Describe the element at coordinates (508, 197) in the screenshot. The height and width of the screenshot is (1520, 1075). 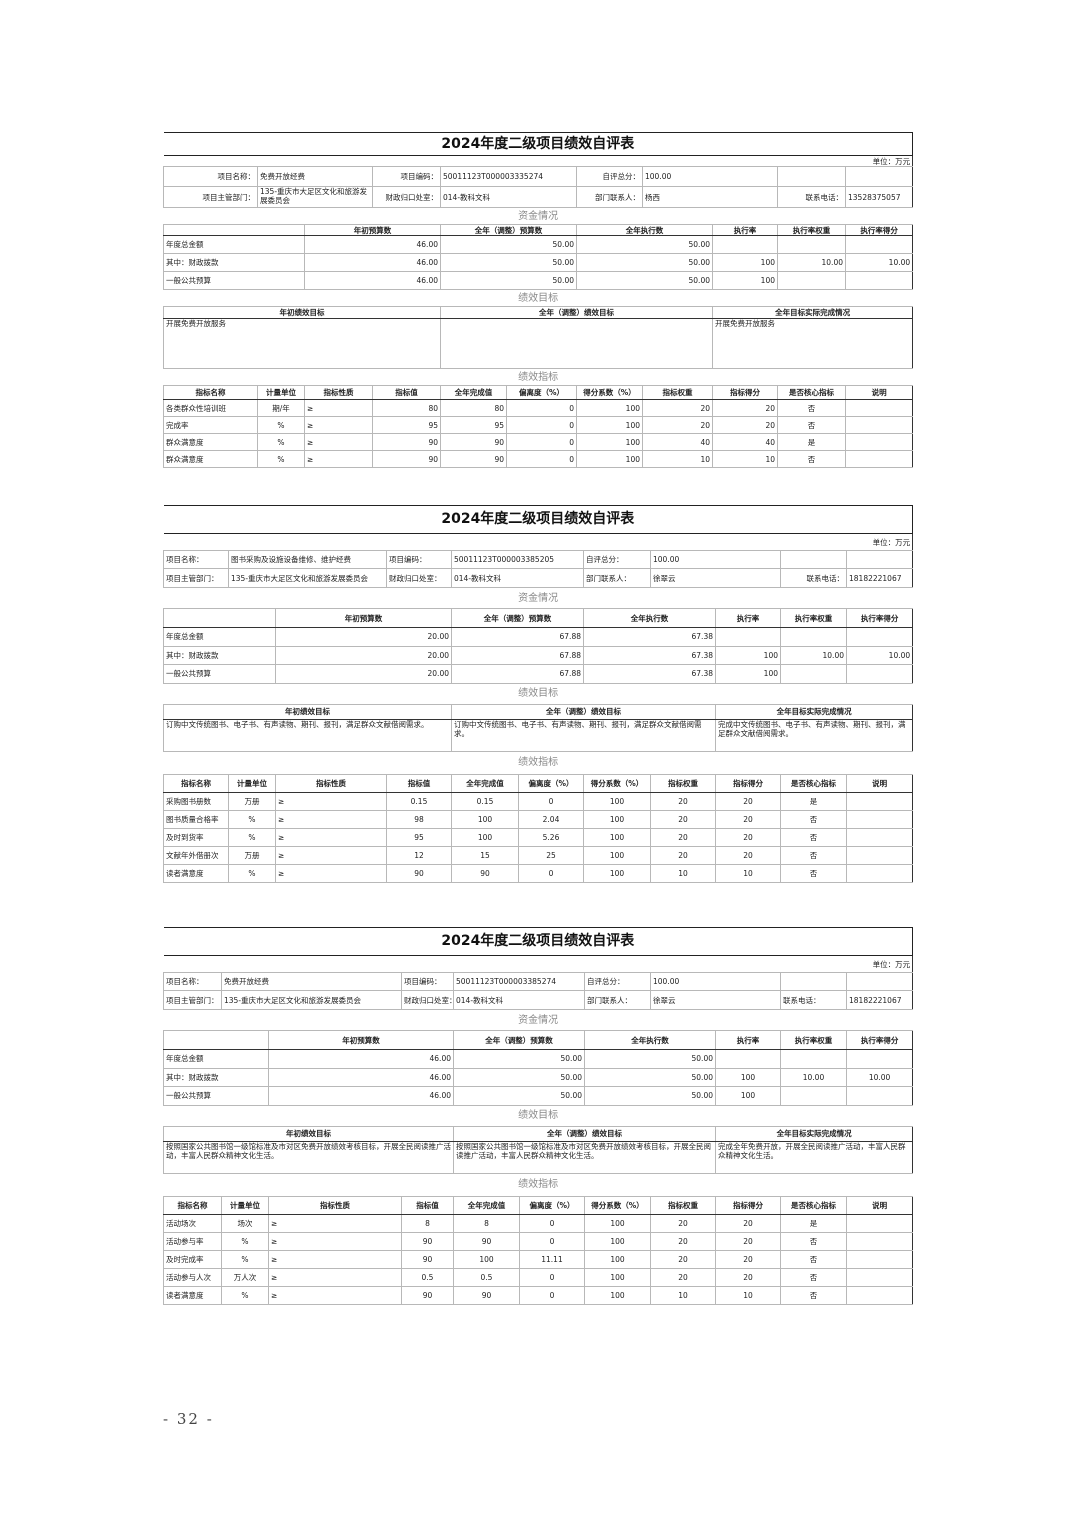
I see `finance-office-value: 014-教科文科` at that location.